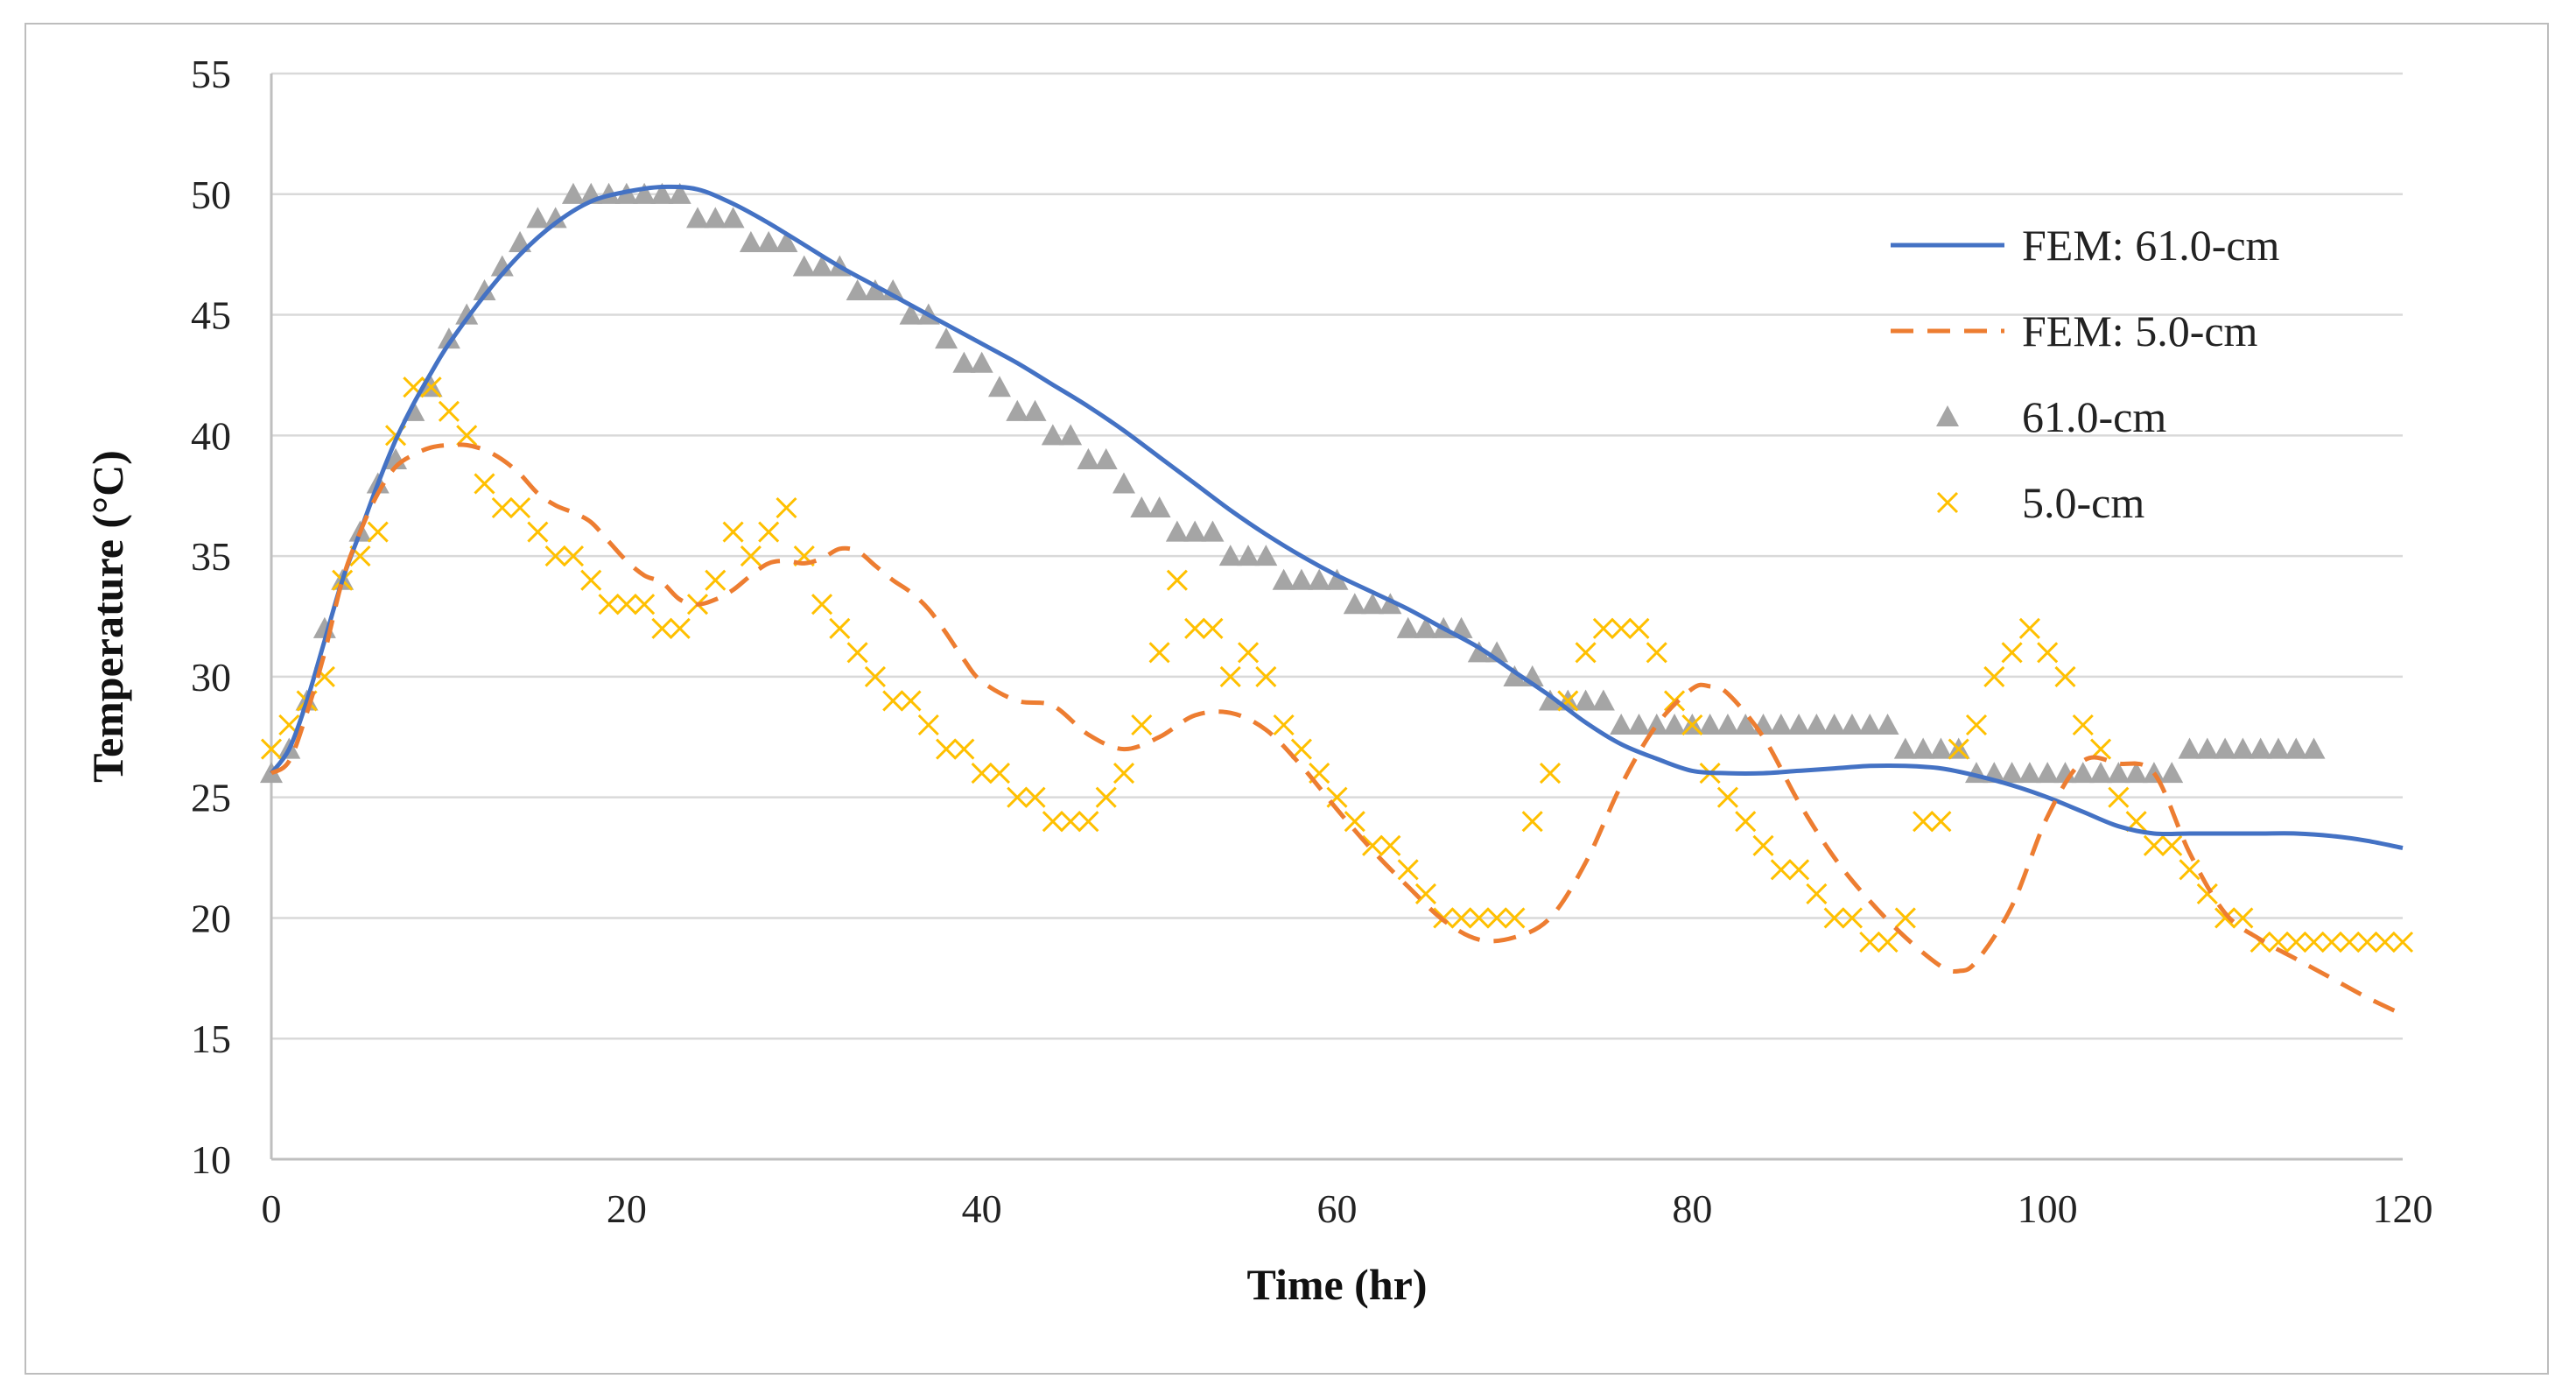  Describe the element at coordinates (2083, 503) in the screenshot. I see `legend-label-5-0-cm: 5.0-cm` at that location.